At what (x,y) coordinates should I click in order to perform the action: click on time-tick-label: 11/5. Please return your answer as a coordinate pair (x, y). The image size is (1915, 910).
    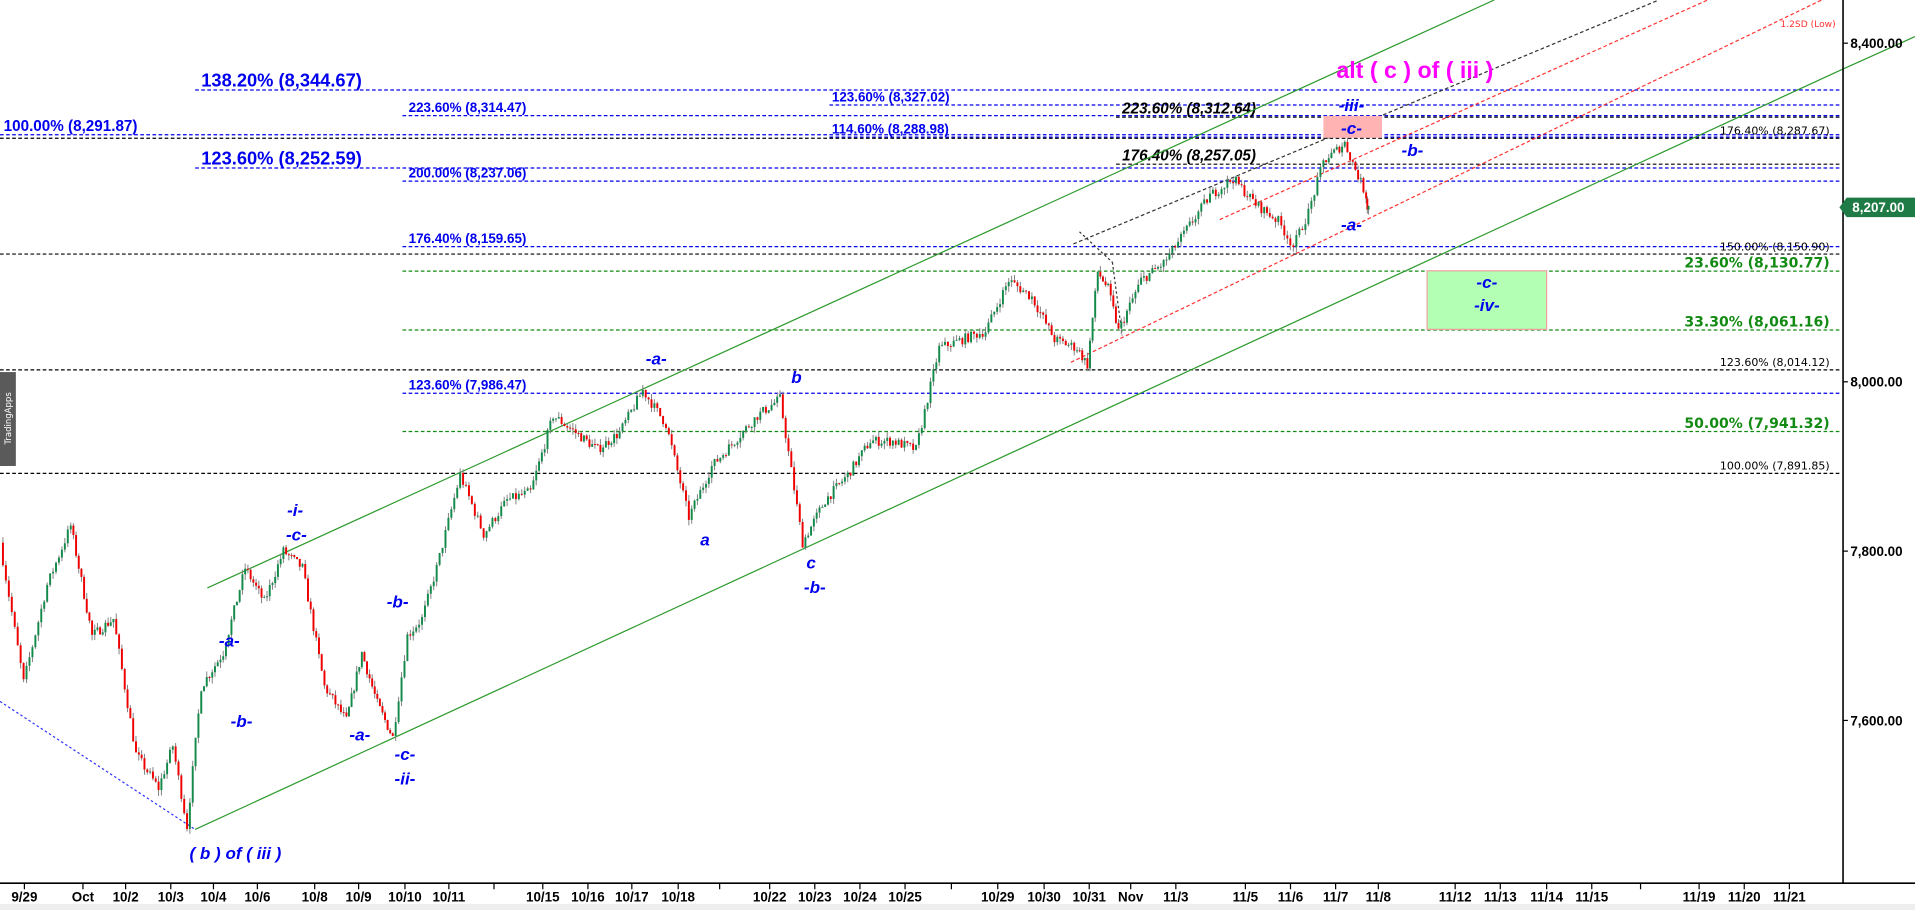
    Looking at the image, I should click on (1246, 896).